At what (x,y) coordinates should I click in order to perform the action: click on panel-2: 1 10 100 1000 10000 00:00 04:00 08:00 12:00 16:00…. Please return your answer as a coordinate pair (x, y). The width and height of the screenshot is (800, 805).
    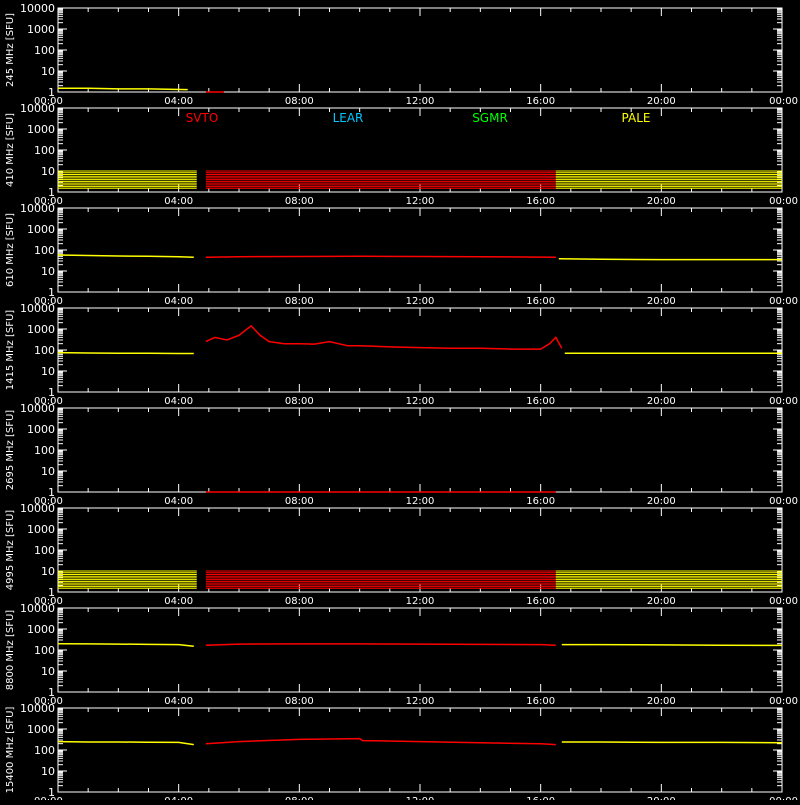
    Looking at the image, I should click on (401, 254).